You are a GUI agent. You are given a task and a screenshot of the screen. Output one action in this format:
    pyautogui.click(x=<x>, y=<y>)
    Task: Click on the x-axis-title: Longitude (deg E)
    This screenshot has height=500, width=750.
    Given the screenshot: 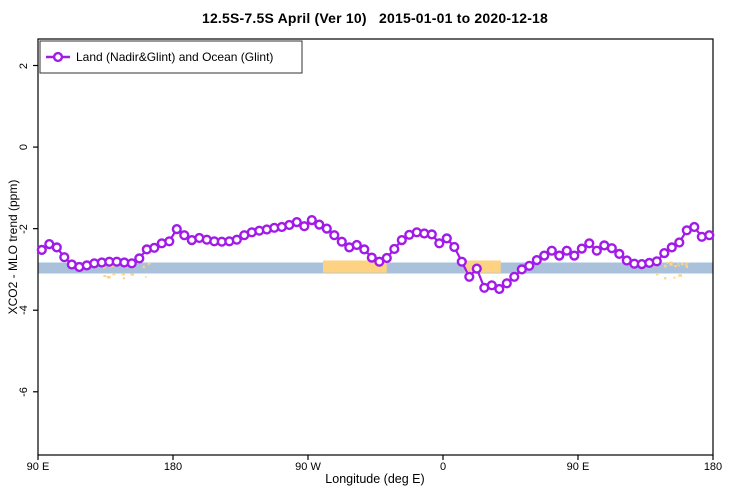 What is the action you would take?
    pyautogui.click(x=375, y=479)
    